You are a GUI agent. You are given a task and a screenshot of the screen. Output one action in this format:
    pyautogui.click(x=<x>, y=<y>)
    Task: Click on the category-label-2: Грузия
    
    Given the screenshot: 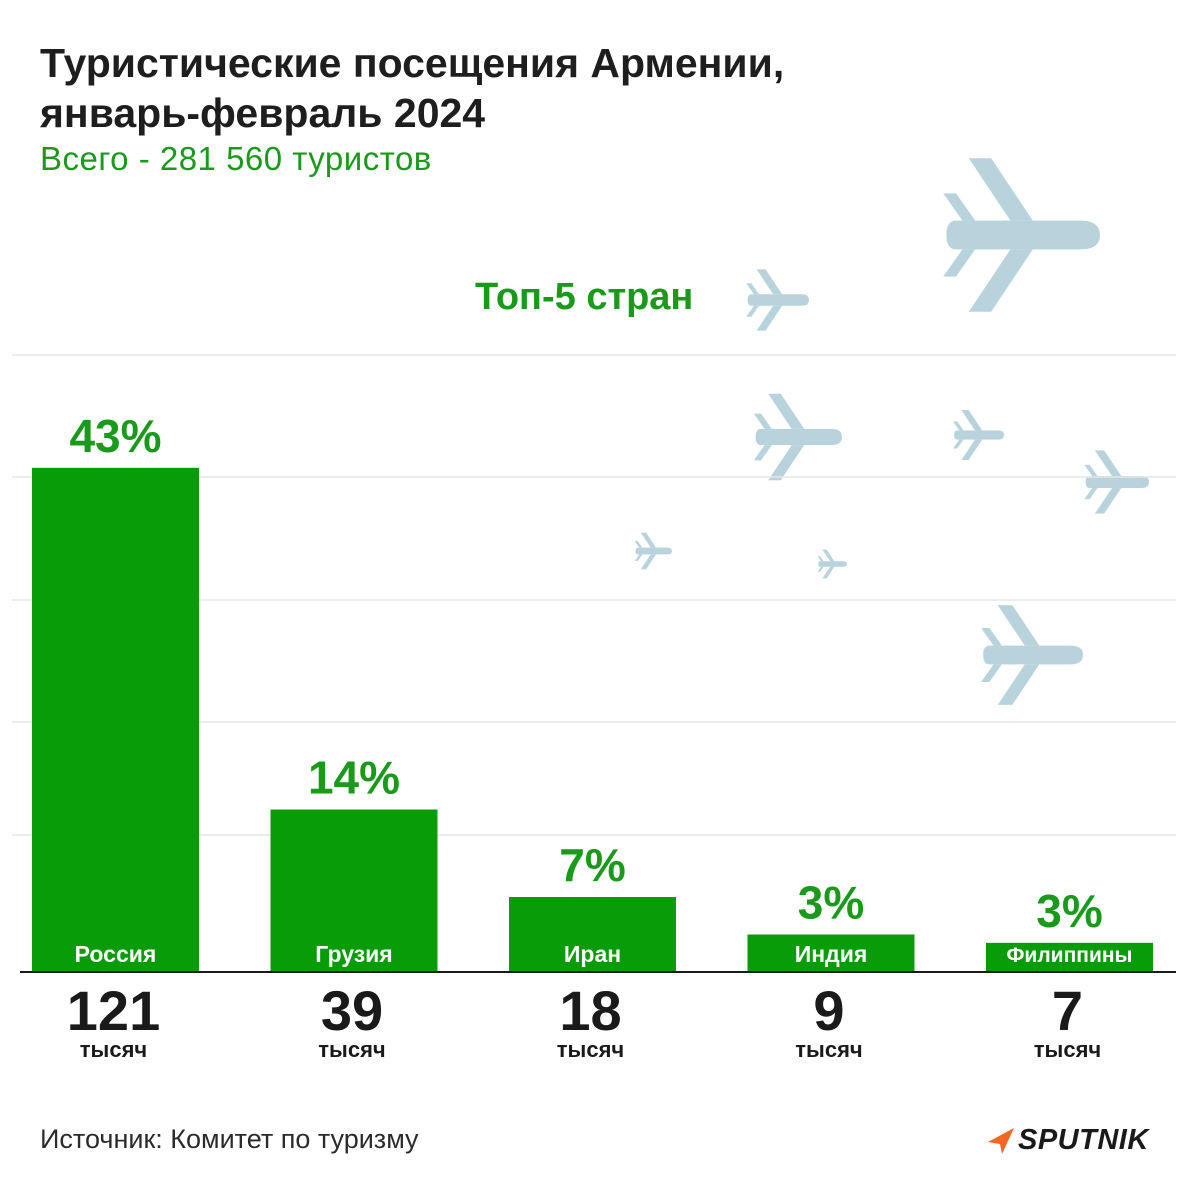 What is the action you would take?
    pyautogui.click(x=353, y=954)
    